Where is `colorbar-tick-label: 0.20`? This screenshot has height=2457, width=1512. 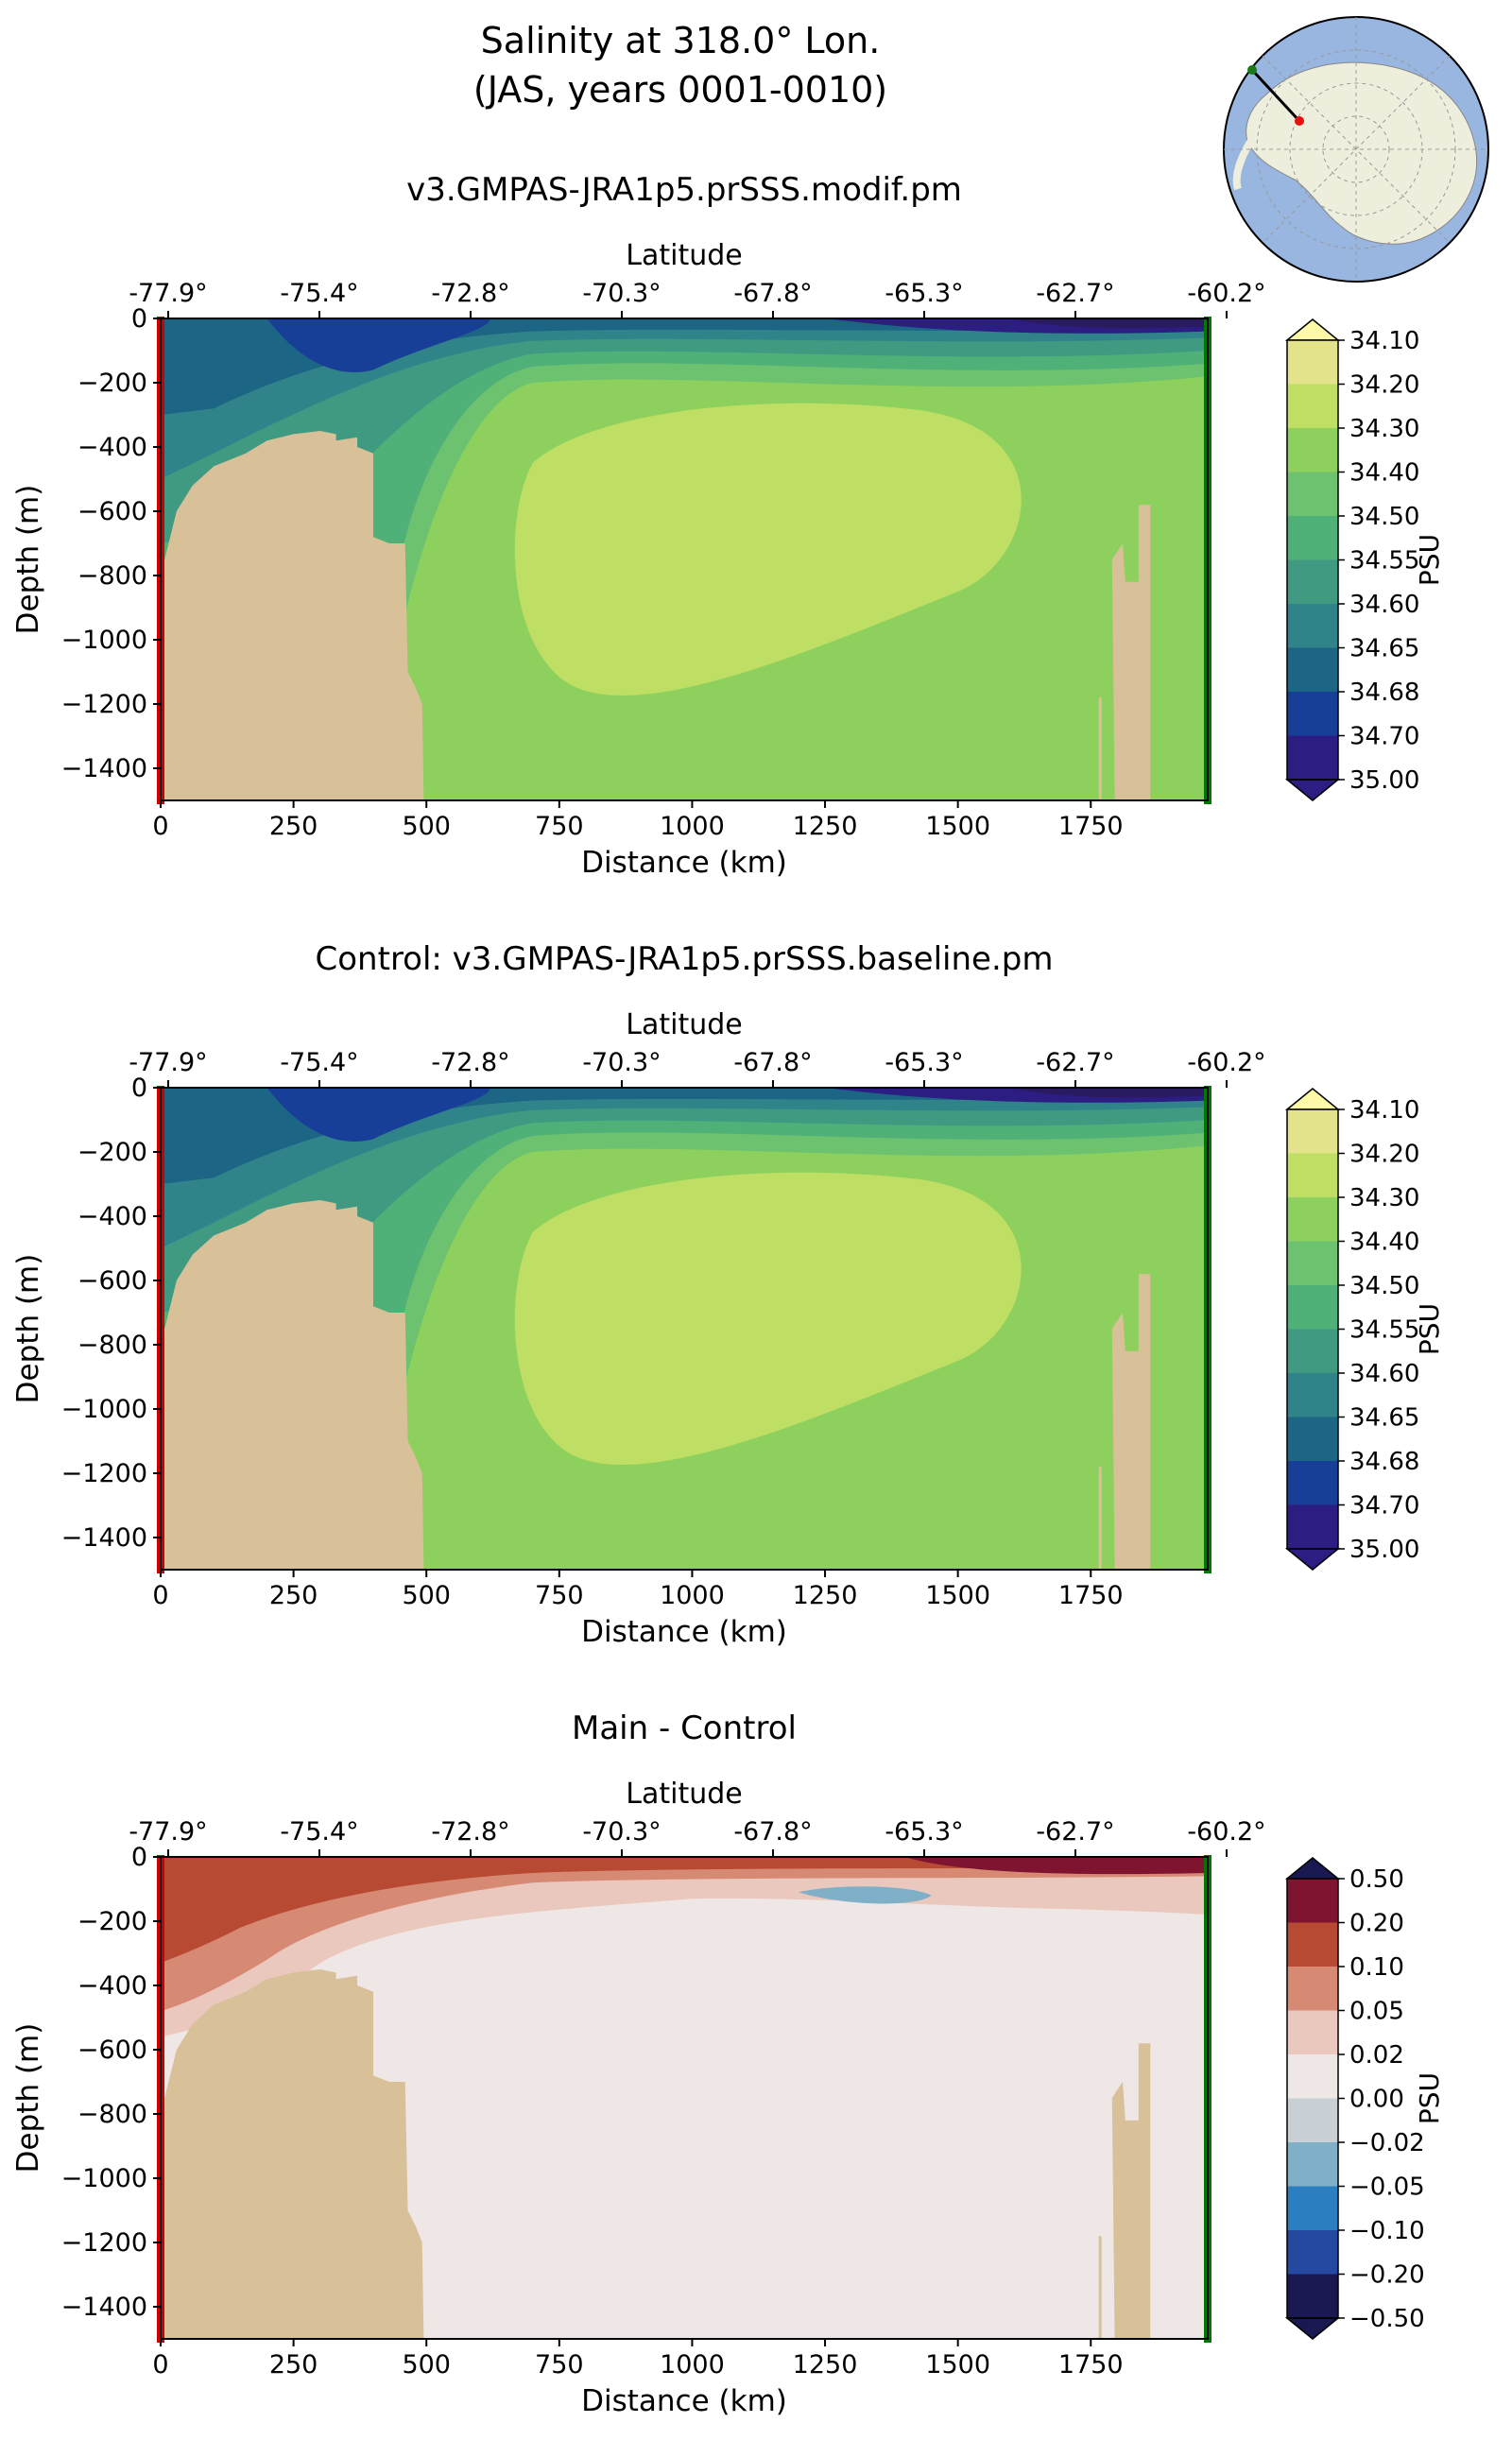
colorbar-tick-label: 0.20 is located at coordinates (1376, 1924).